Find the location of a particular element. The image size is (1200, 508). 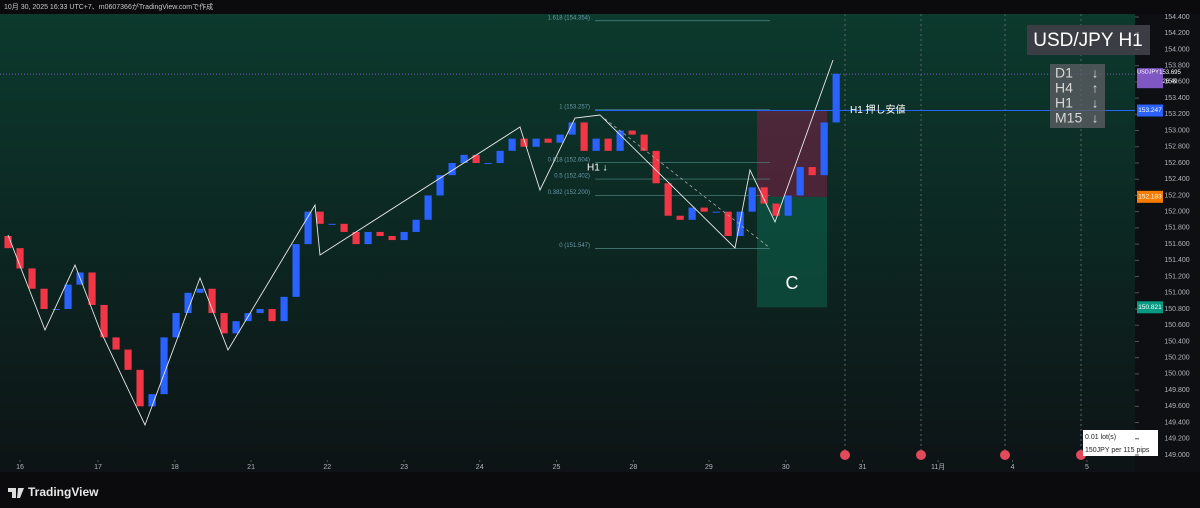

y-tick-label: 151.600 is located at coordinates (1176, 244).